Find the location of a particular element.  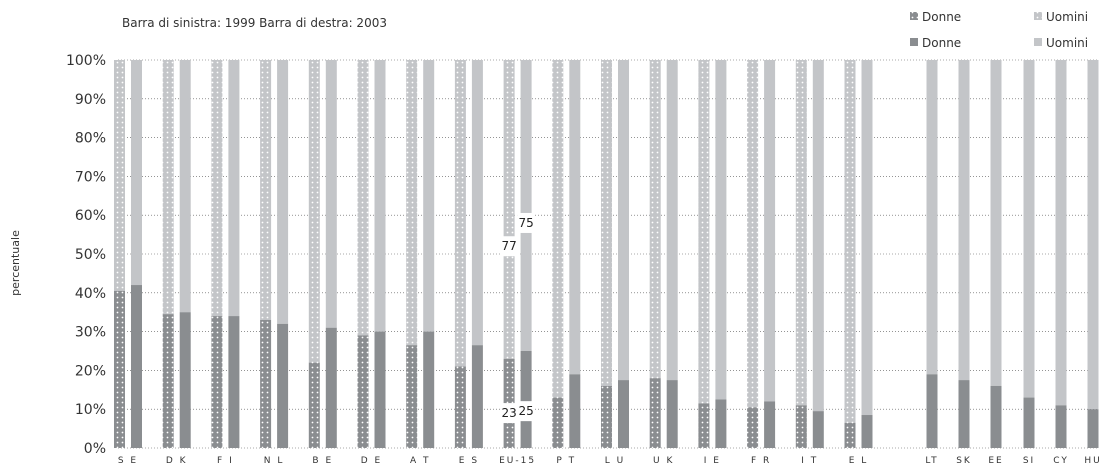

category-label: B E is located at coordinates (322, 460).